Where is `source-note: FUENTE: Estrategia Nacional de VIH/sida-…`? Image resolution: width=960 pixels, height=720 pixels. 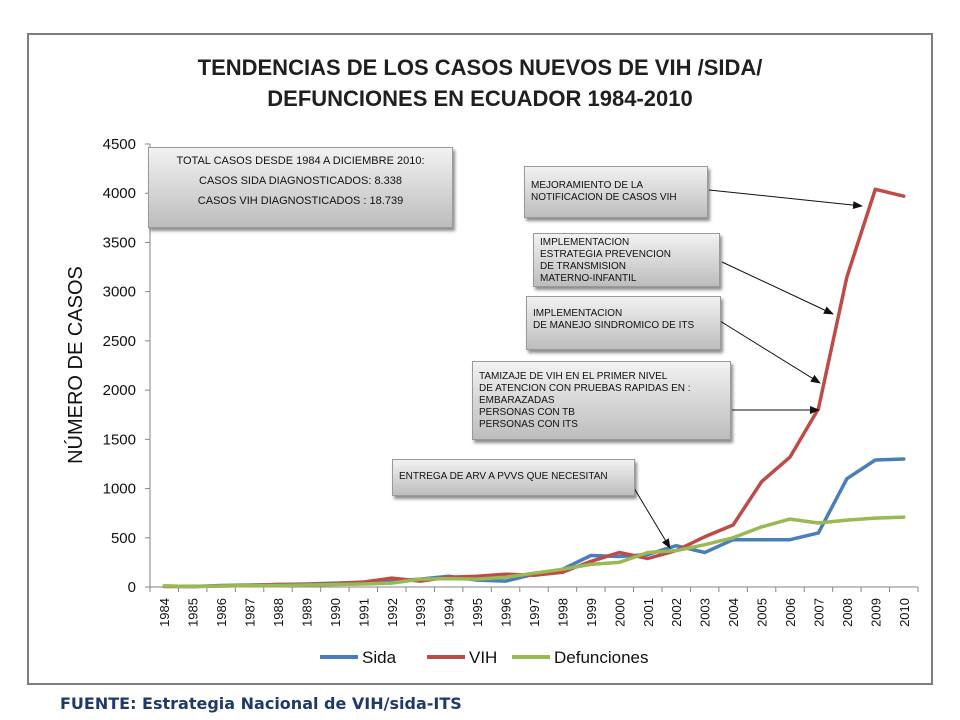
source-note: FUENTE: Estrategia Nacional de VIH/sida-… is located at coordinates (261, 703).